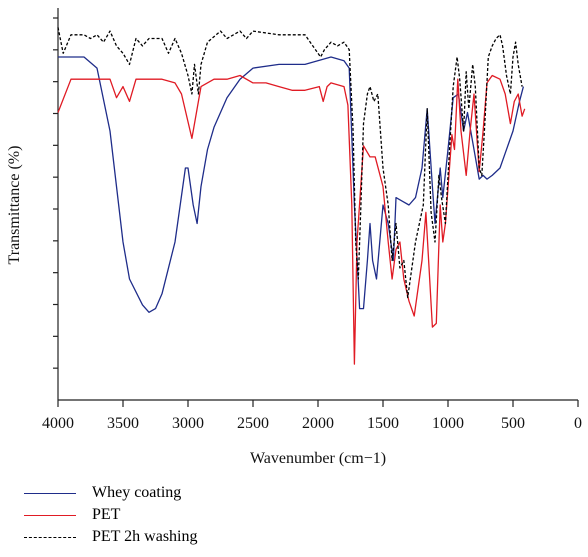  What do you see at coordinates (145, 536) in the screenshot?
I see `legend-label-pet-2h-washing: PET 2h washing` at bounding box center [145, 536].